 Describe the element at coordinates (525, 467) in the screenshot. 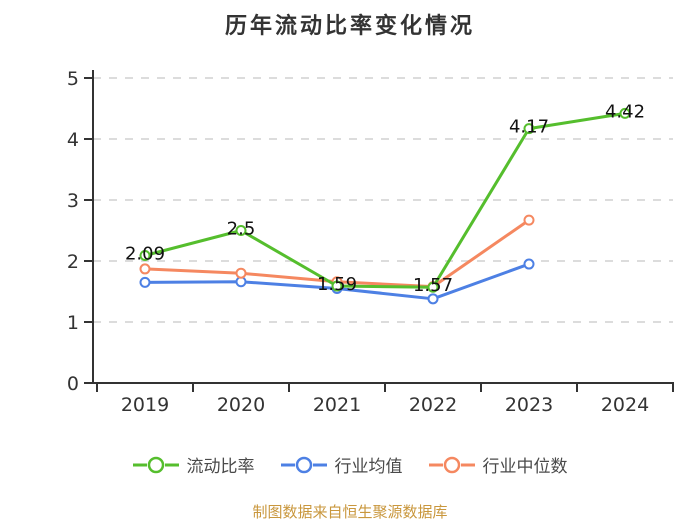

I see `legend-label: 行业中位数` at that location.